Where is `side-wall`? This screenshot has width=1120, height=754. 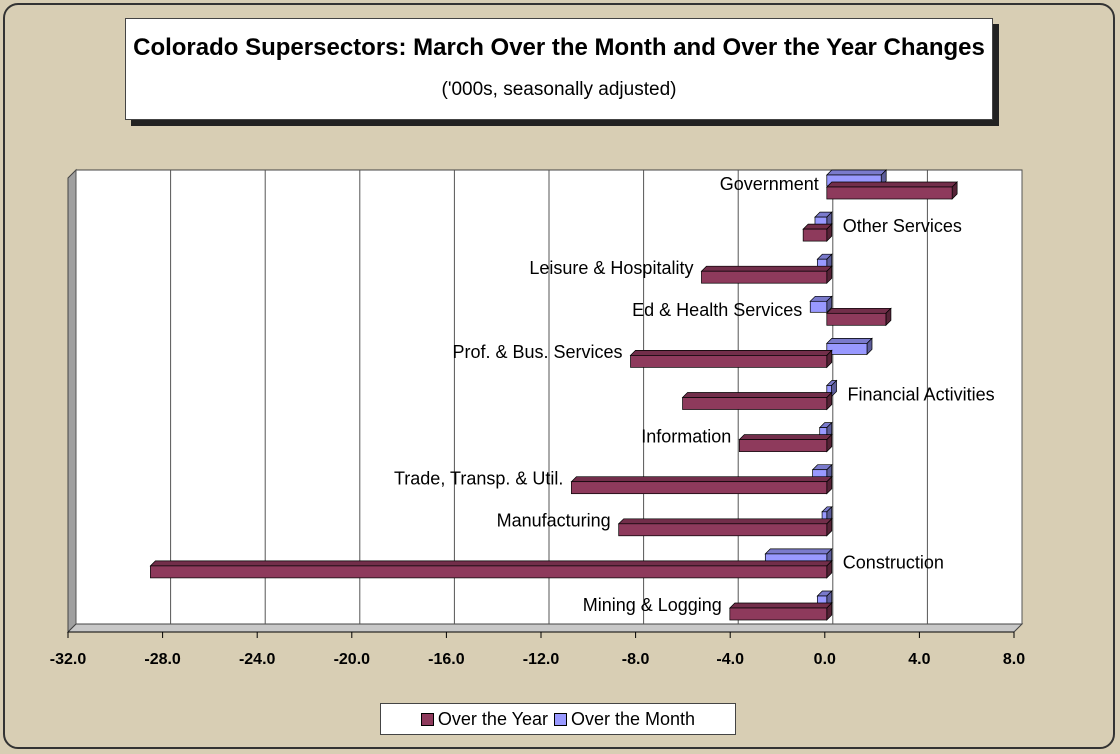 side-wall is located at coordinates (72, 401).